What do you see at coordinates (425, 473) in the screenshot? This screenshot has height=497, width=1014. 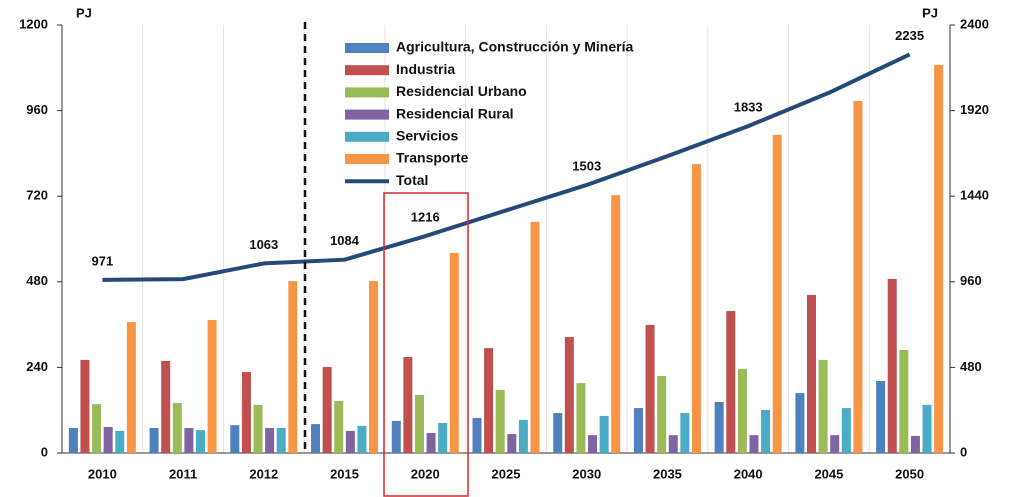 I see `x-tick-label: 2020` at bounding box center [425, 473].